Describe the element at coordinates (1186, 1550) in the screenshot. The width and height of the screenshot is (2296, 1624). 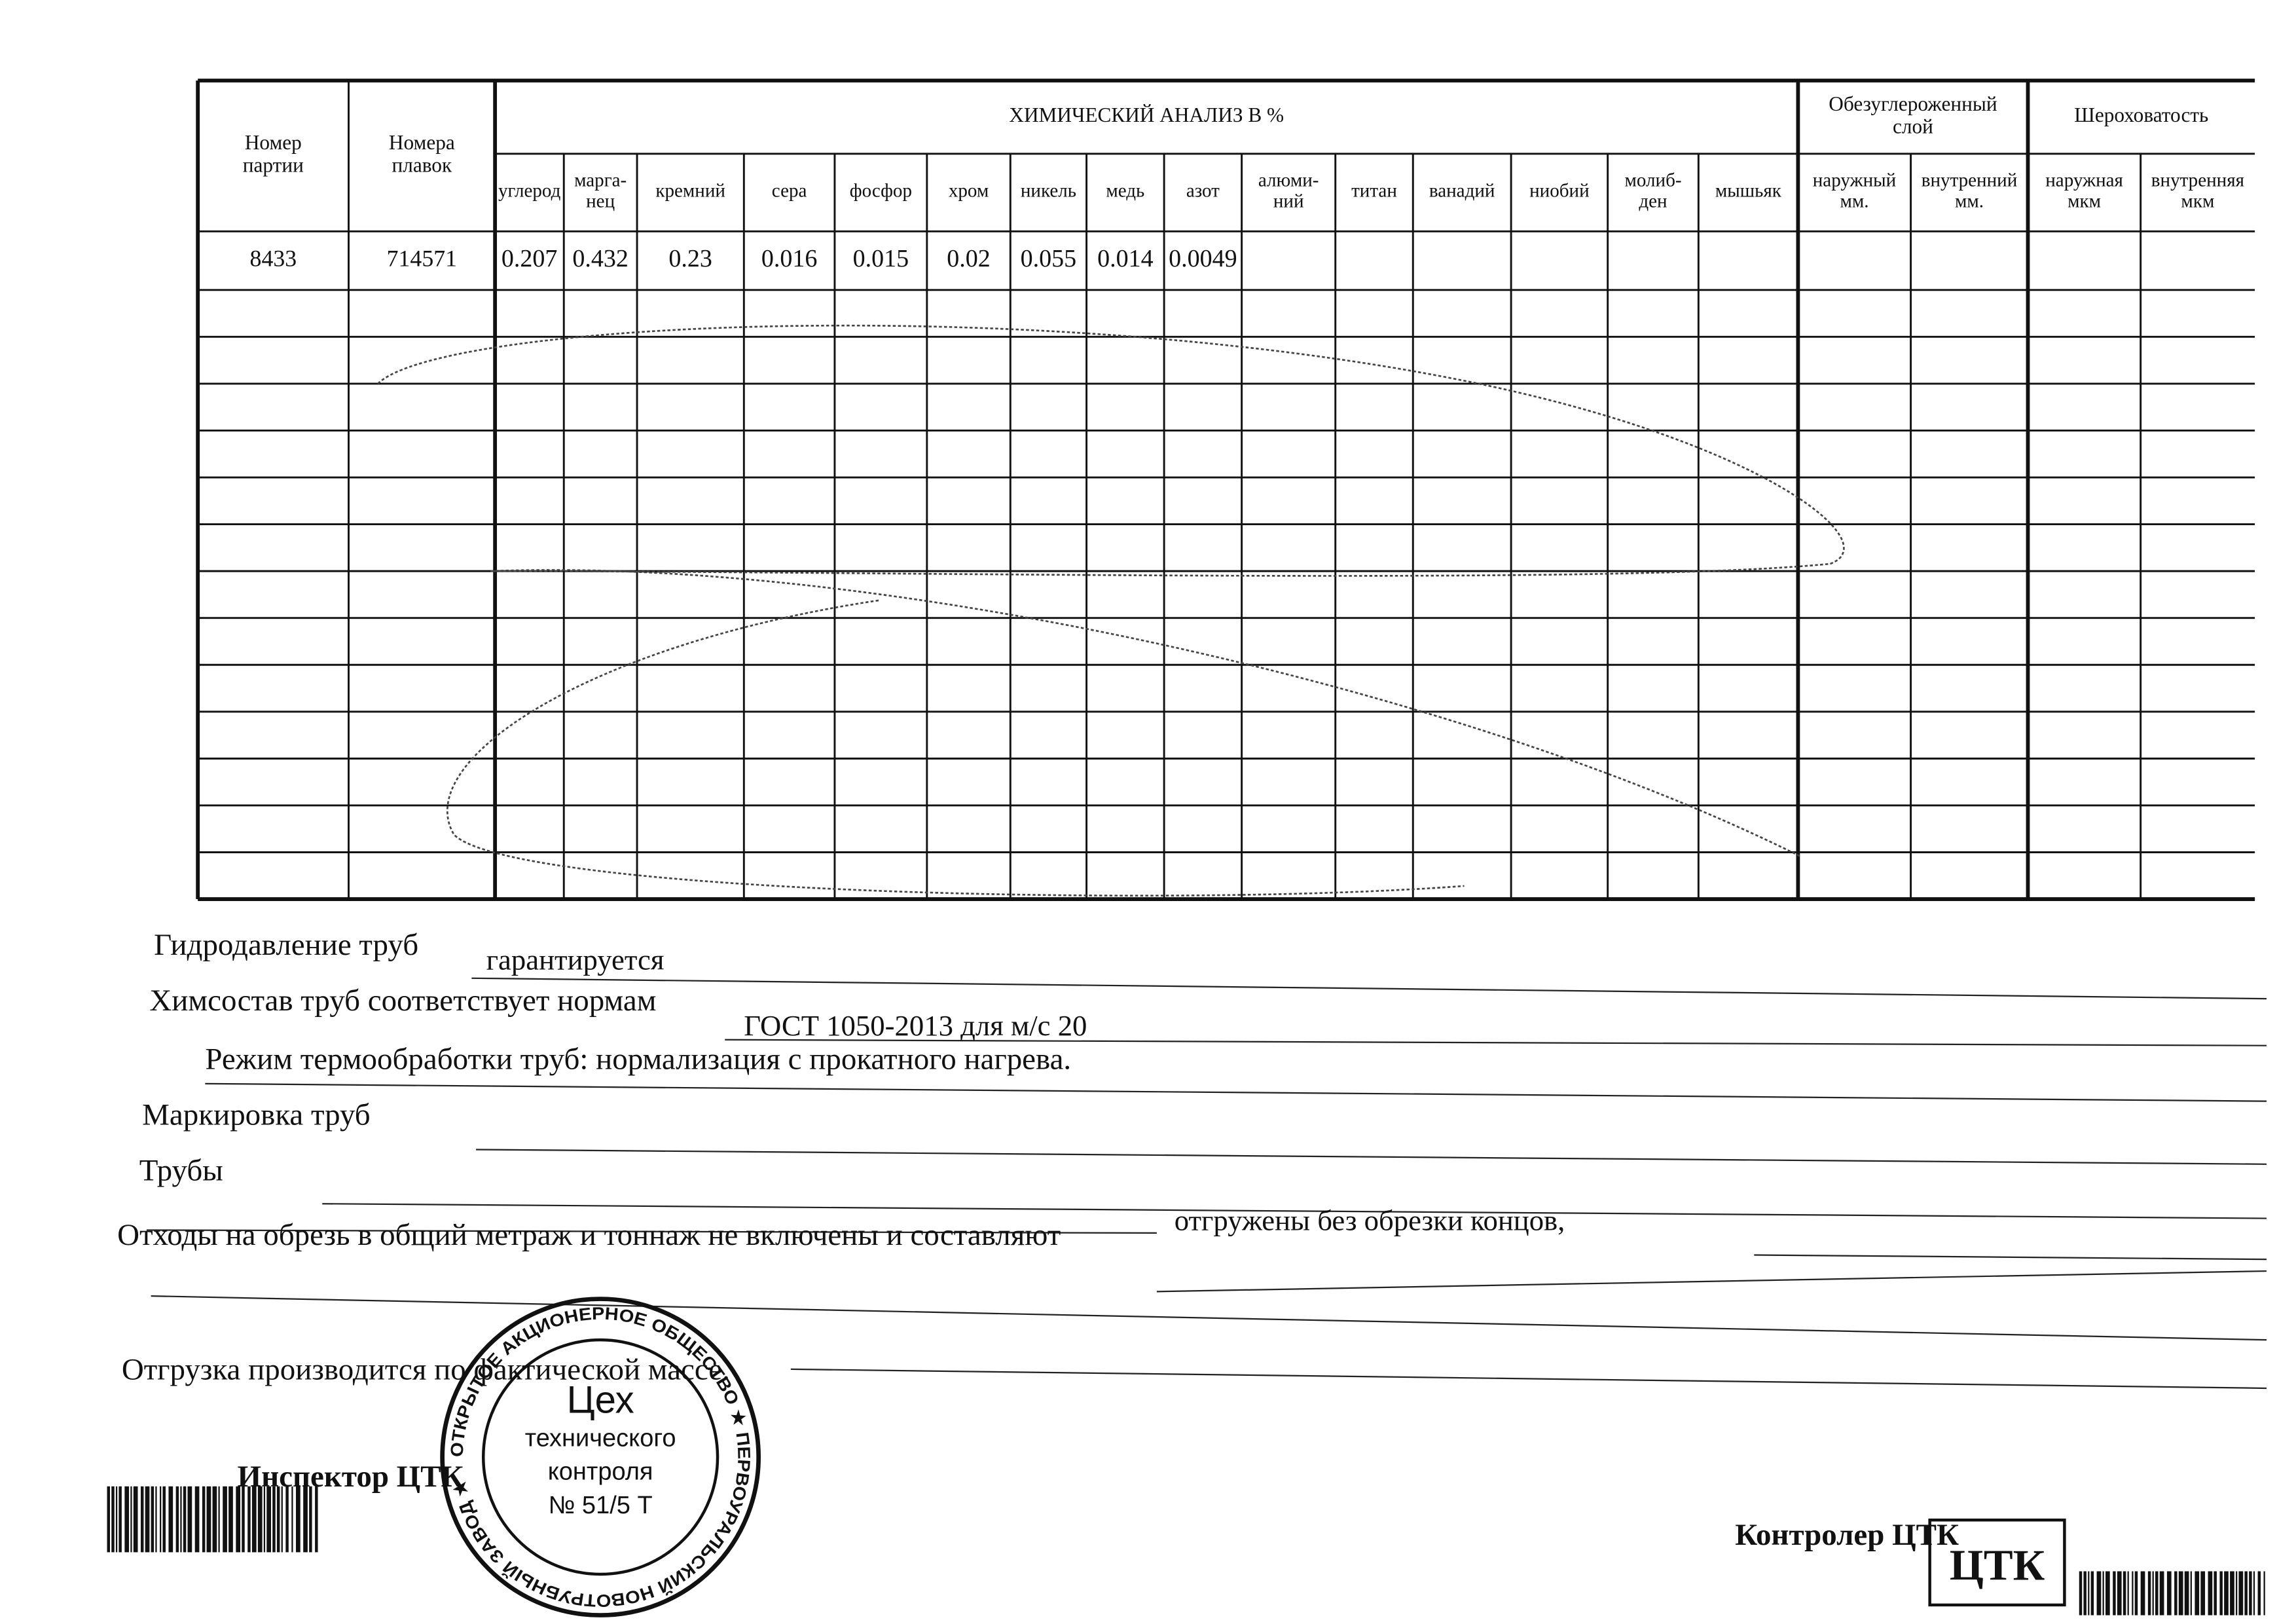
I see `barcodes` at that location.